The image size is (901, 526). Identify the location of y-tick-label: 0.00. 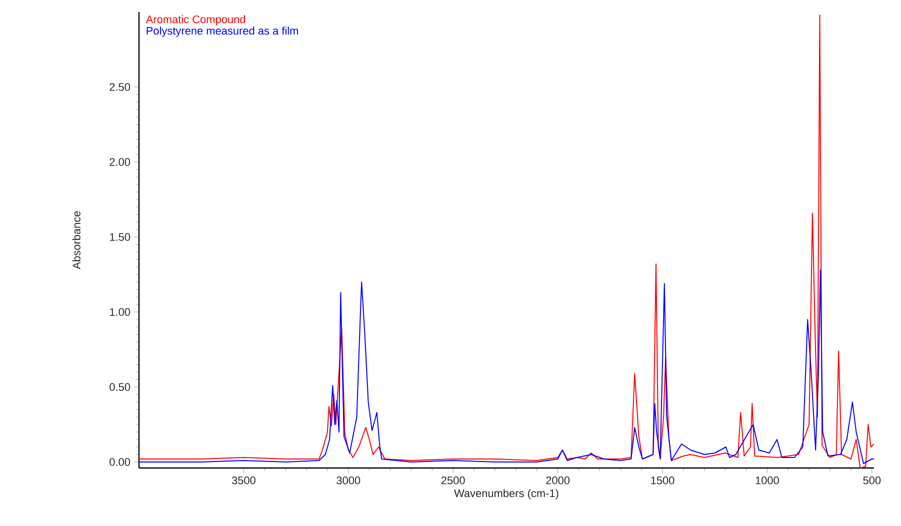
(120, 462).